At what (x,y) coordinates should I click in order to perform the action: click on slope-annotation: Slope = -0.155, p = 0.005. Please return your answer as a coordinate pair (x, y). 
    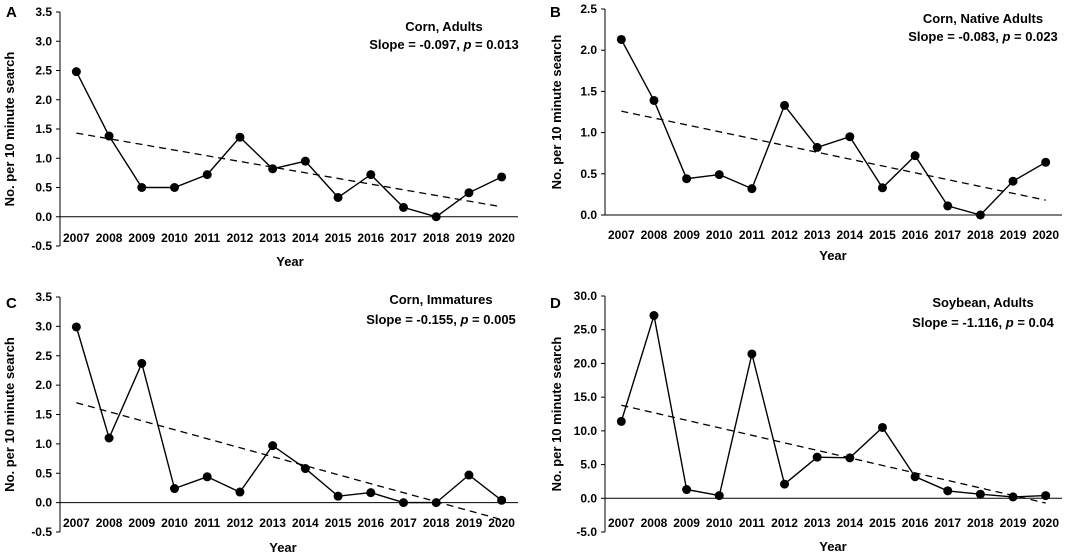
    Looking at the image, I should click on (441, 319).